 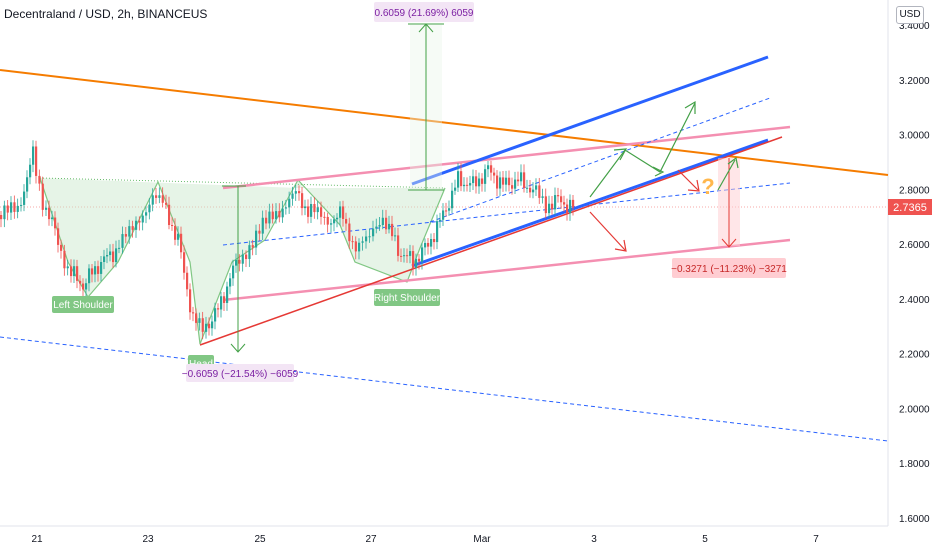 I want to click on left-shoulder-badge, so click(x=83, y=304).